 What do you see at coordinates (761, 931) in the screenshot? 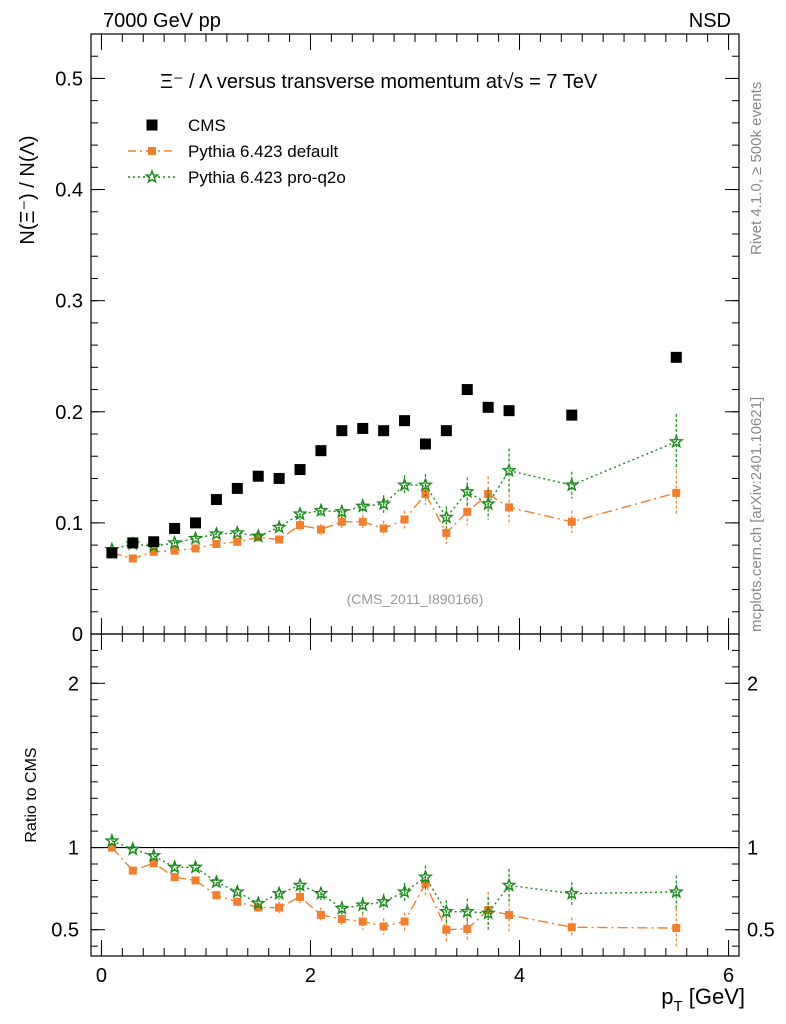
I see `ratio-y-tick-label-right: 0.5` at bounding box center [761, 931].